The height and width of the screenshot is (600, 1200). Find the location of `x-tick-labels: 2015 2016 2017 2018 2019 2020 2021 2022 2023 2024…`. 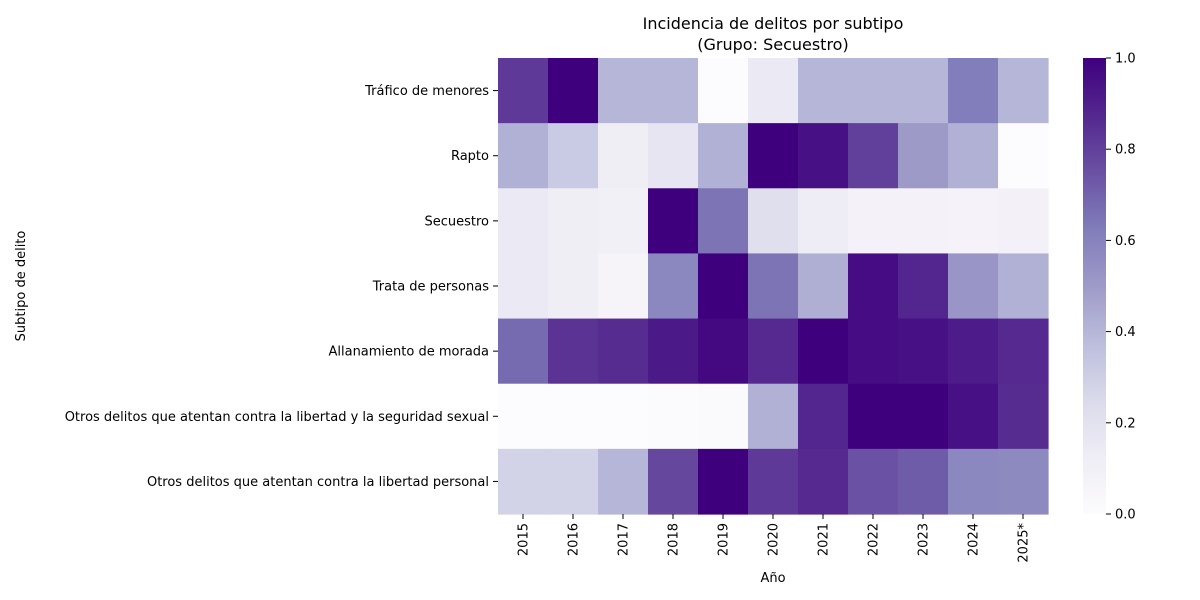

x-tick-labels: 2015 2016 2017 2018 2019 2020 2021 2022 2023 2024… is located at coordinates (774, 538).